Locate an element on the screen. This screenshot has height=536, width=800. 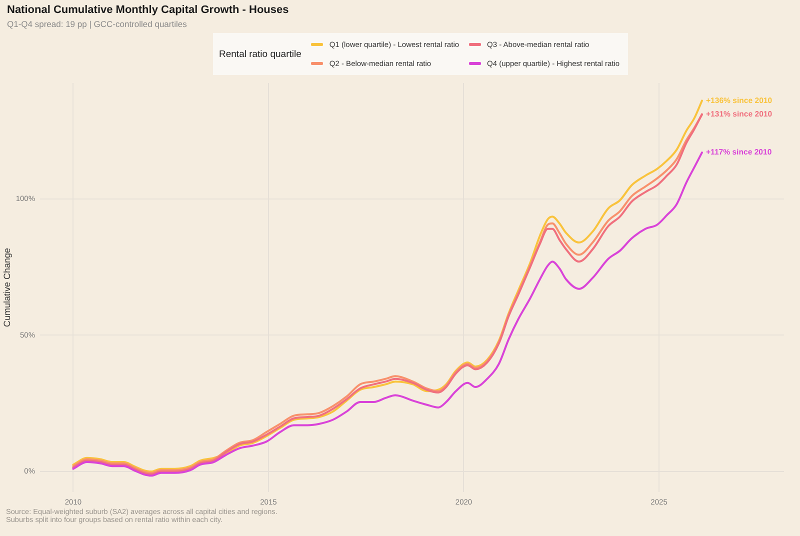
chart-subtitle: Q1-Q4 spread: 19 pp | GCC-controlled quartiles is located at coordinates (97, 24).